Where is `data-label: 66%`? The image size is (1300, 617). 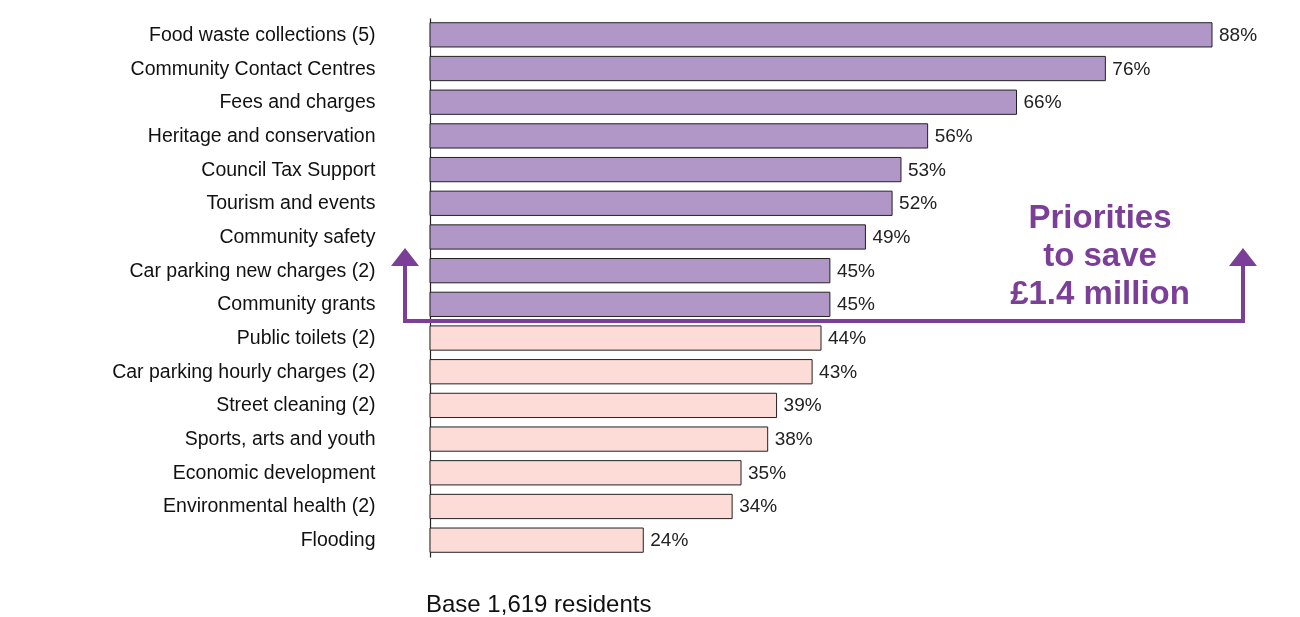 data-label: 66% is located at coordinates (1042, 102).